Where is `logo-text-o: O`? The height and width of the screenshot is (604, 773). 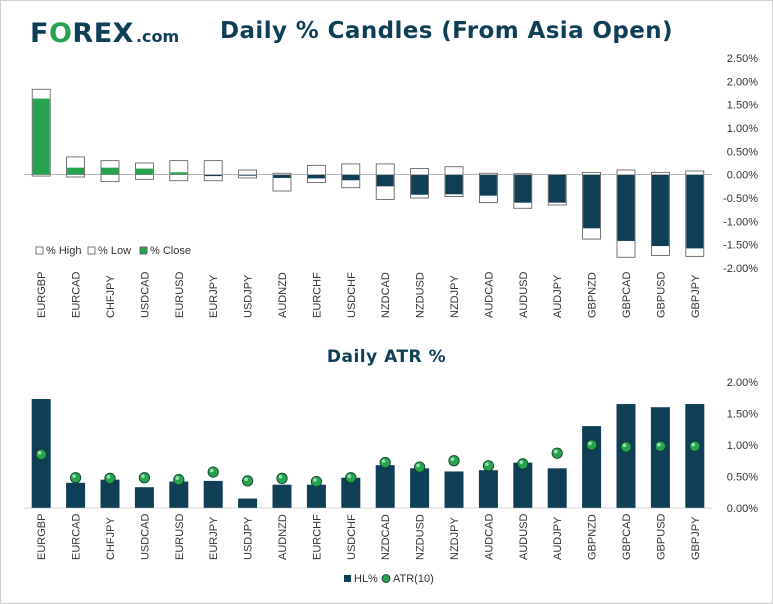 logo-text-o: O is located at coordinates (60, 33).